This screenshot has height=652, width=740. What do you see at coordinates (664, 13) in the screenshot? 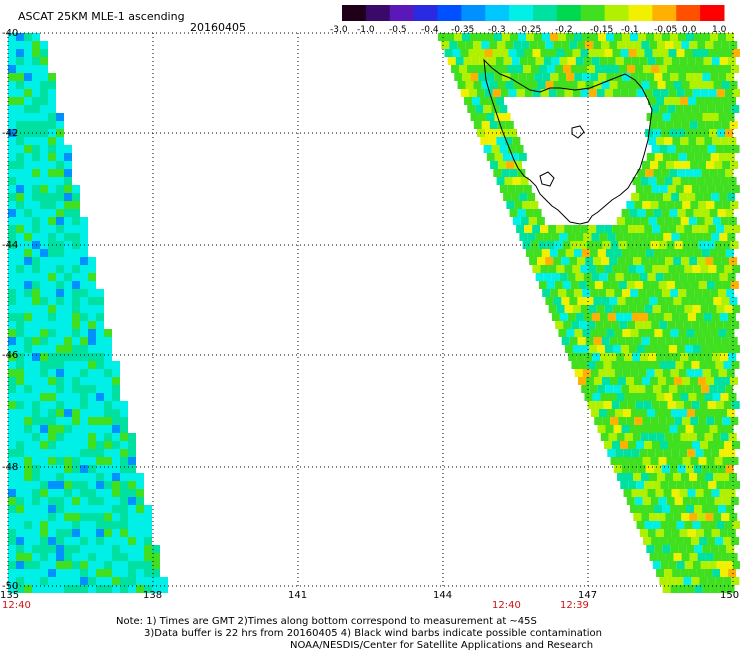
I see `colorbar-swatch` at bounding box center [664, 13].